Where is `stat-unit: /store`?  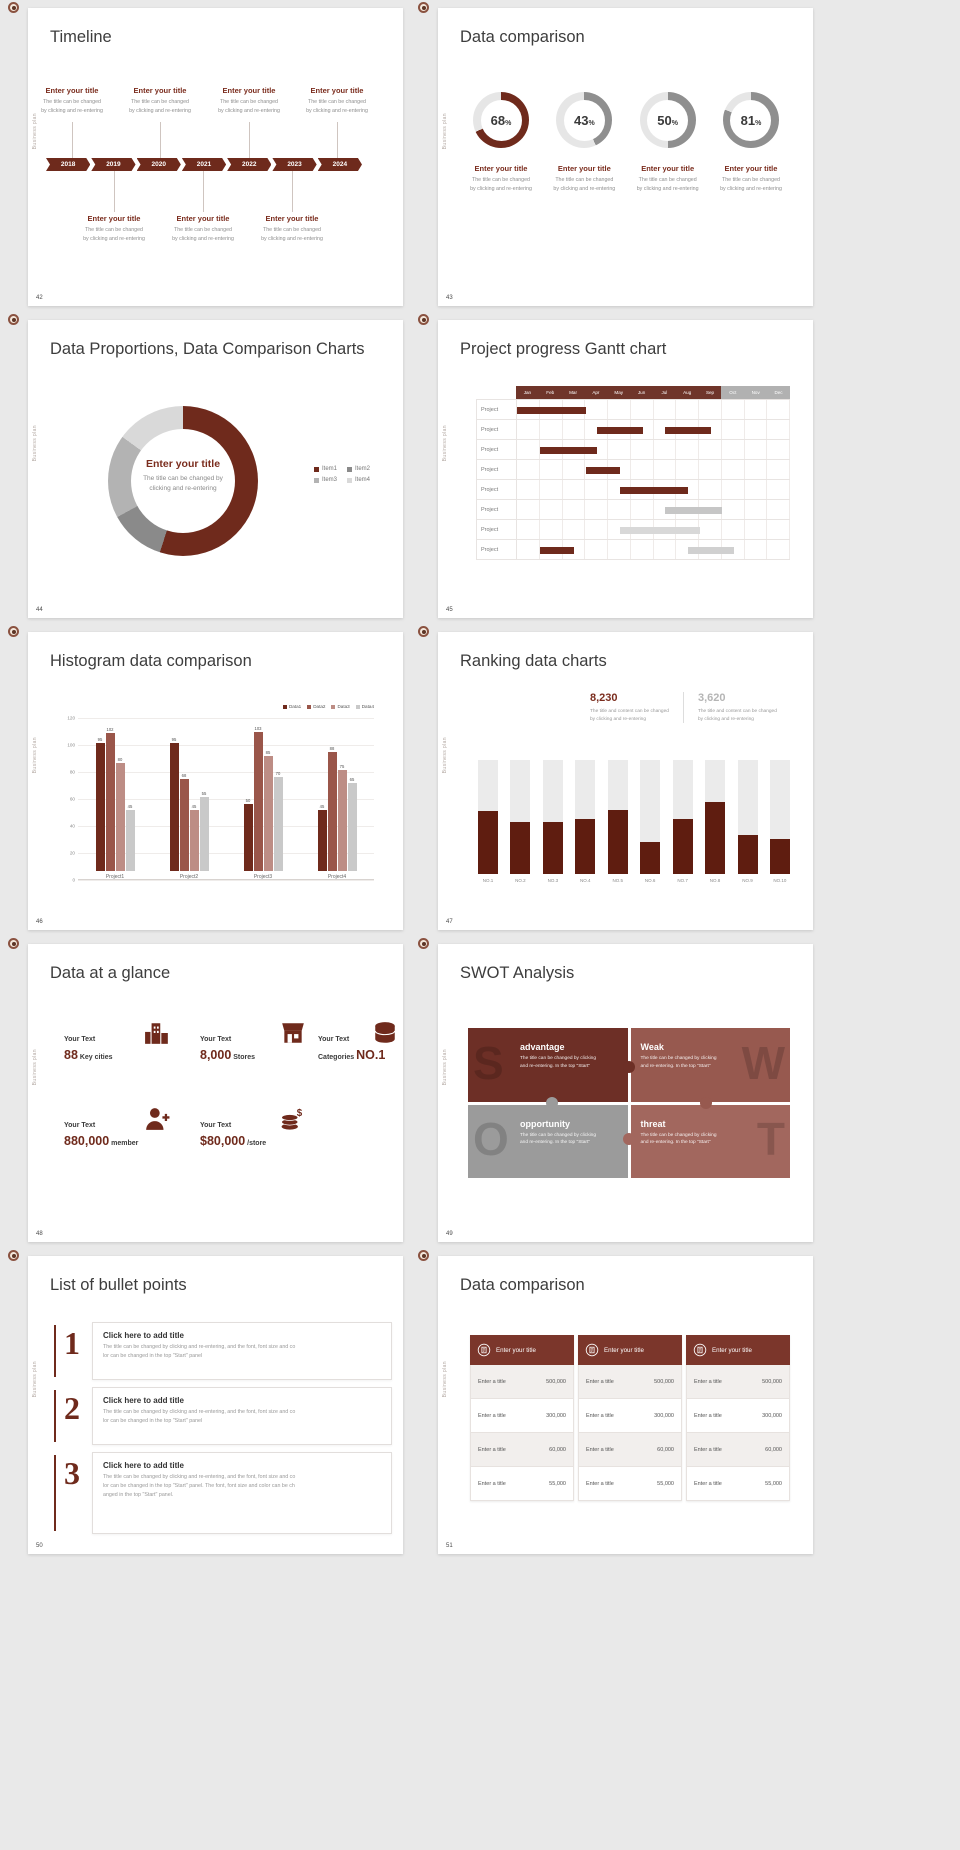
stat-unit: /store is located at coordinates (256, 1143).